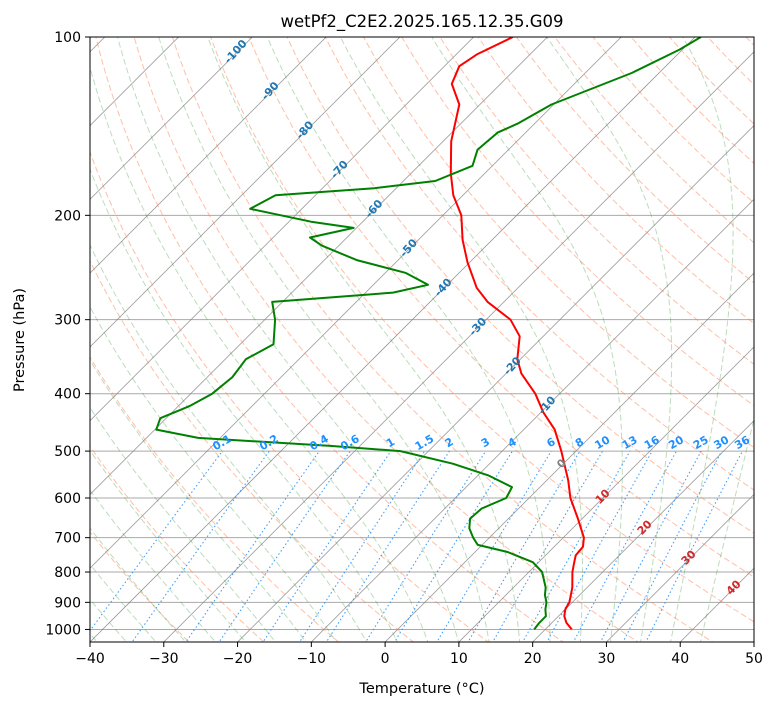  I want to click on mixing-ratio-label: 6, so click(550, 442).